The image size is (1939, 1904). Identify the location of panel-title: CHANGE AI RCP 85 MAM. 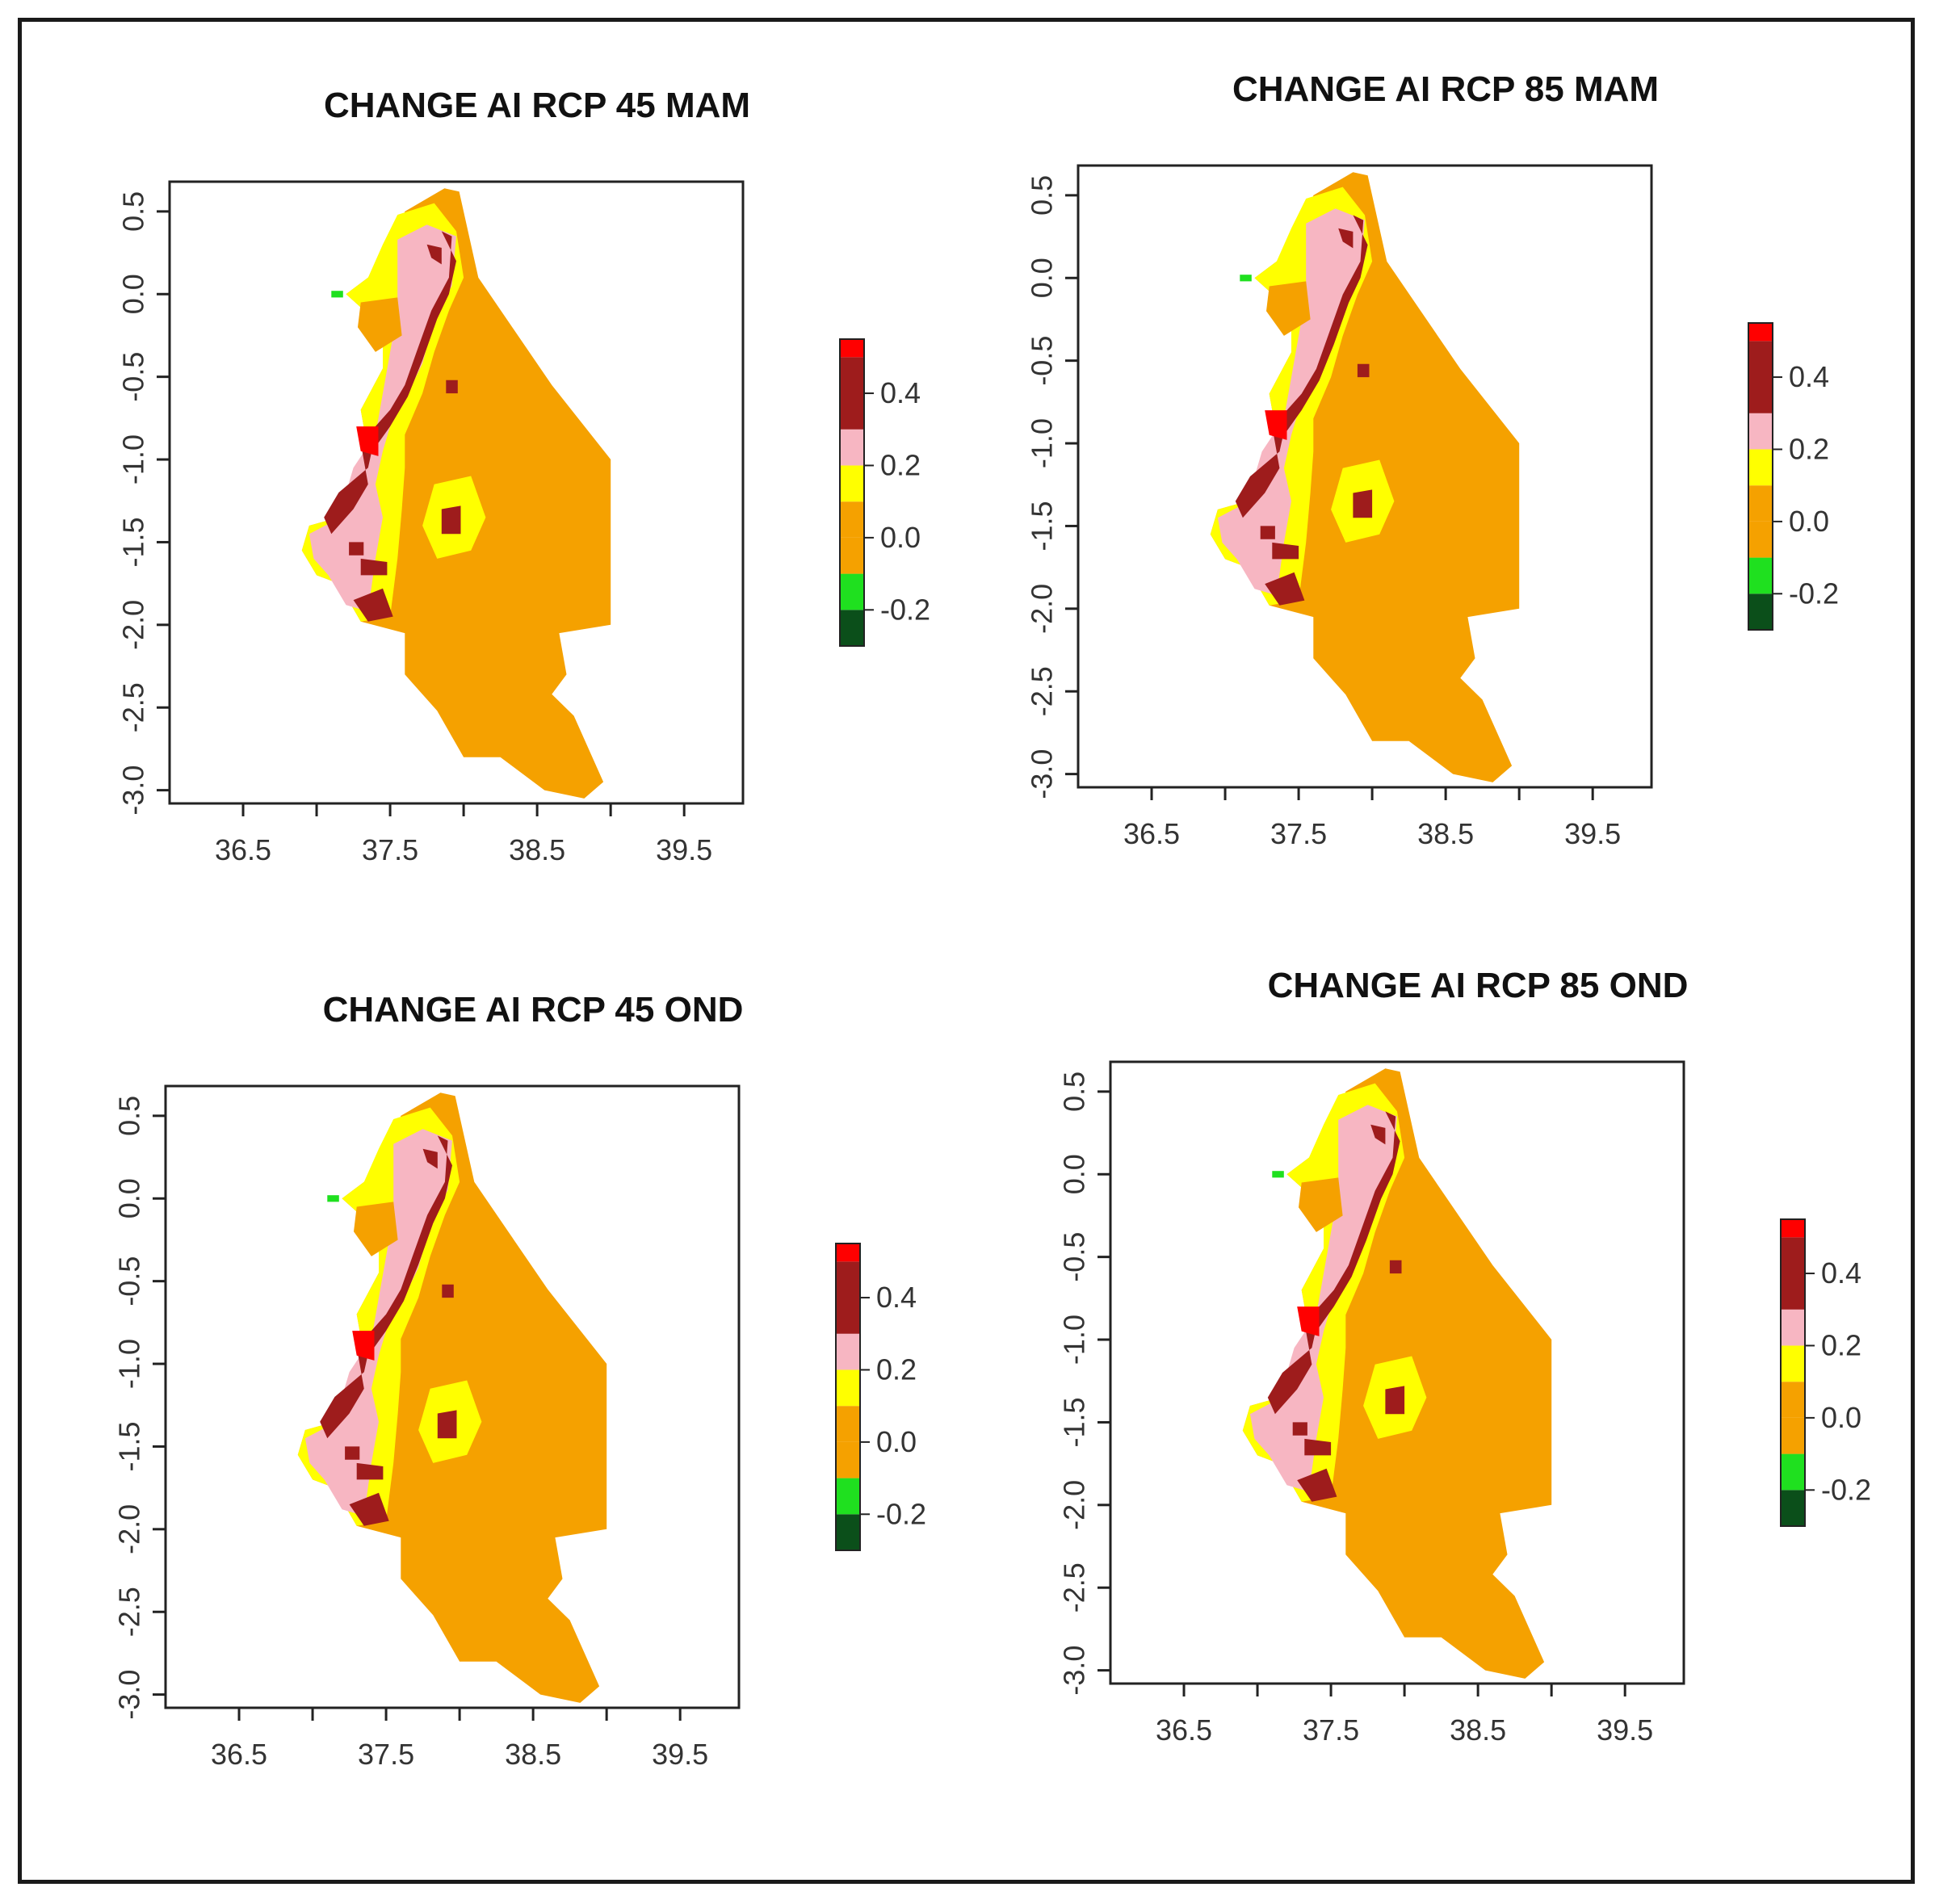
(1446, 89).